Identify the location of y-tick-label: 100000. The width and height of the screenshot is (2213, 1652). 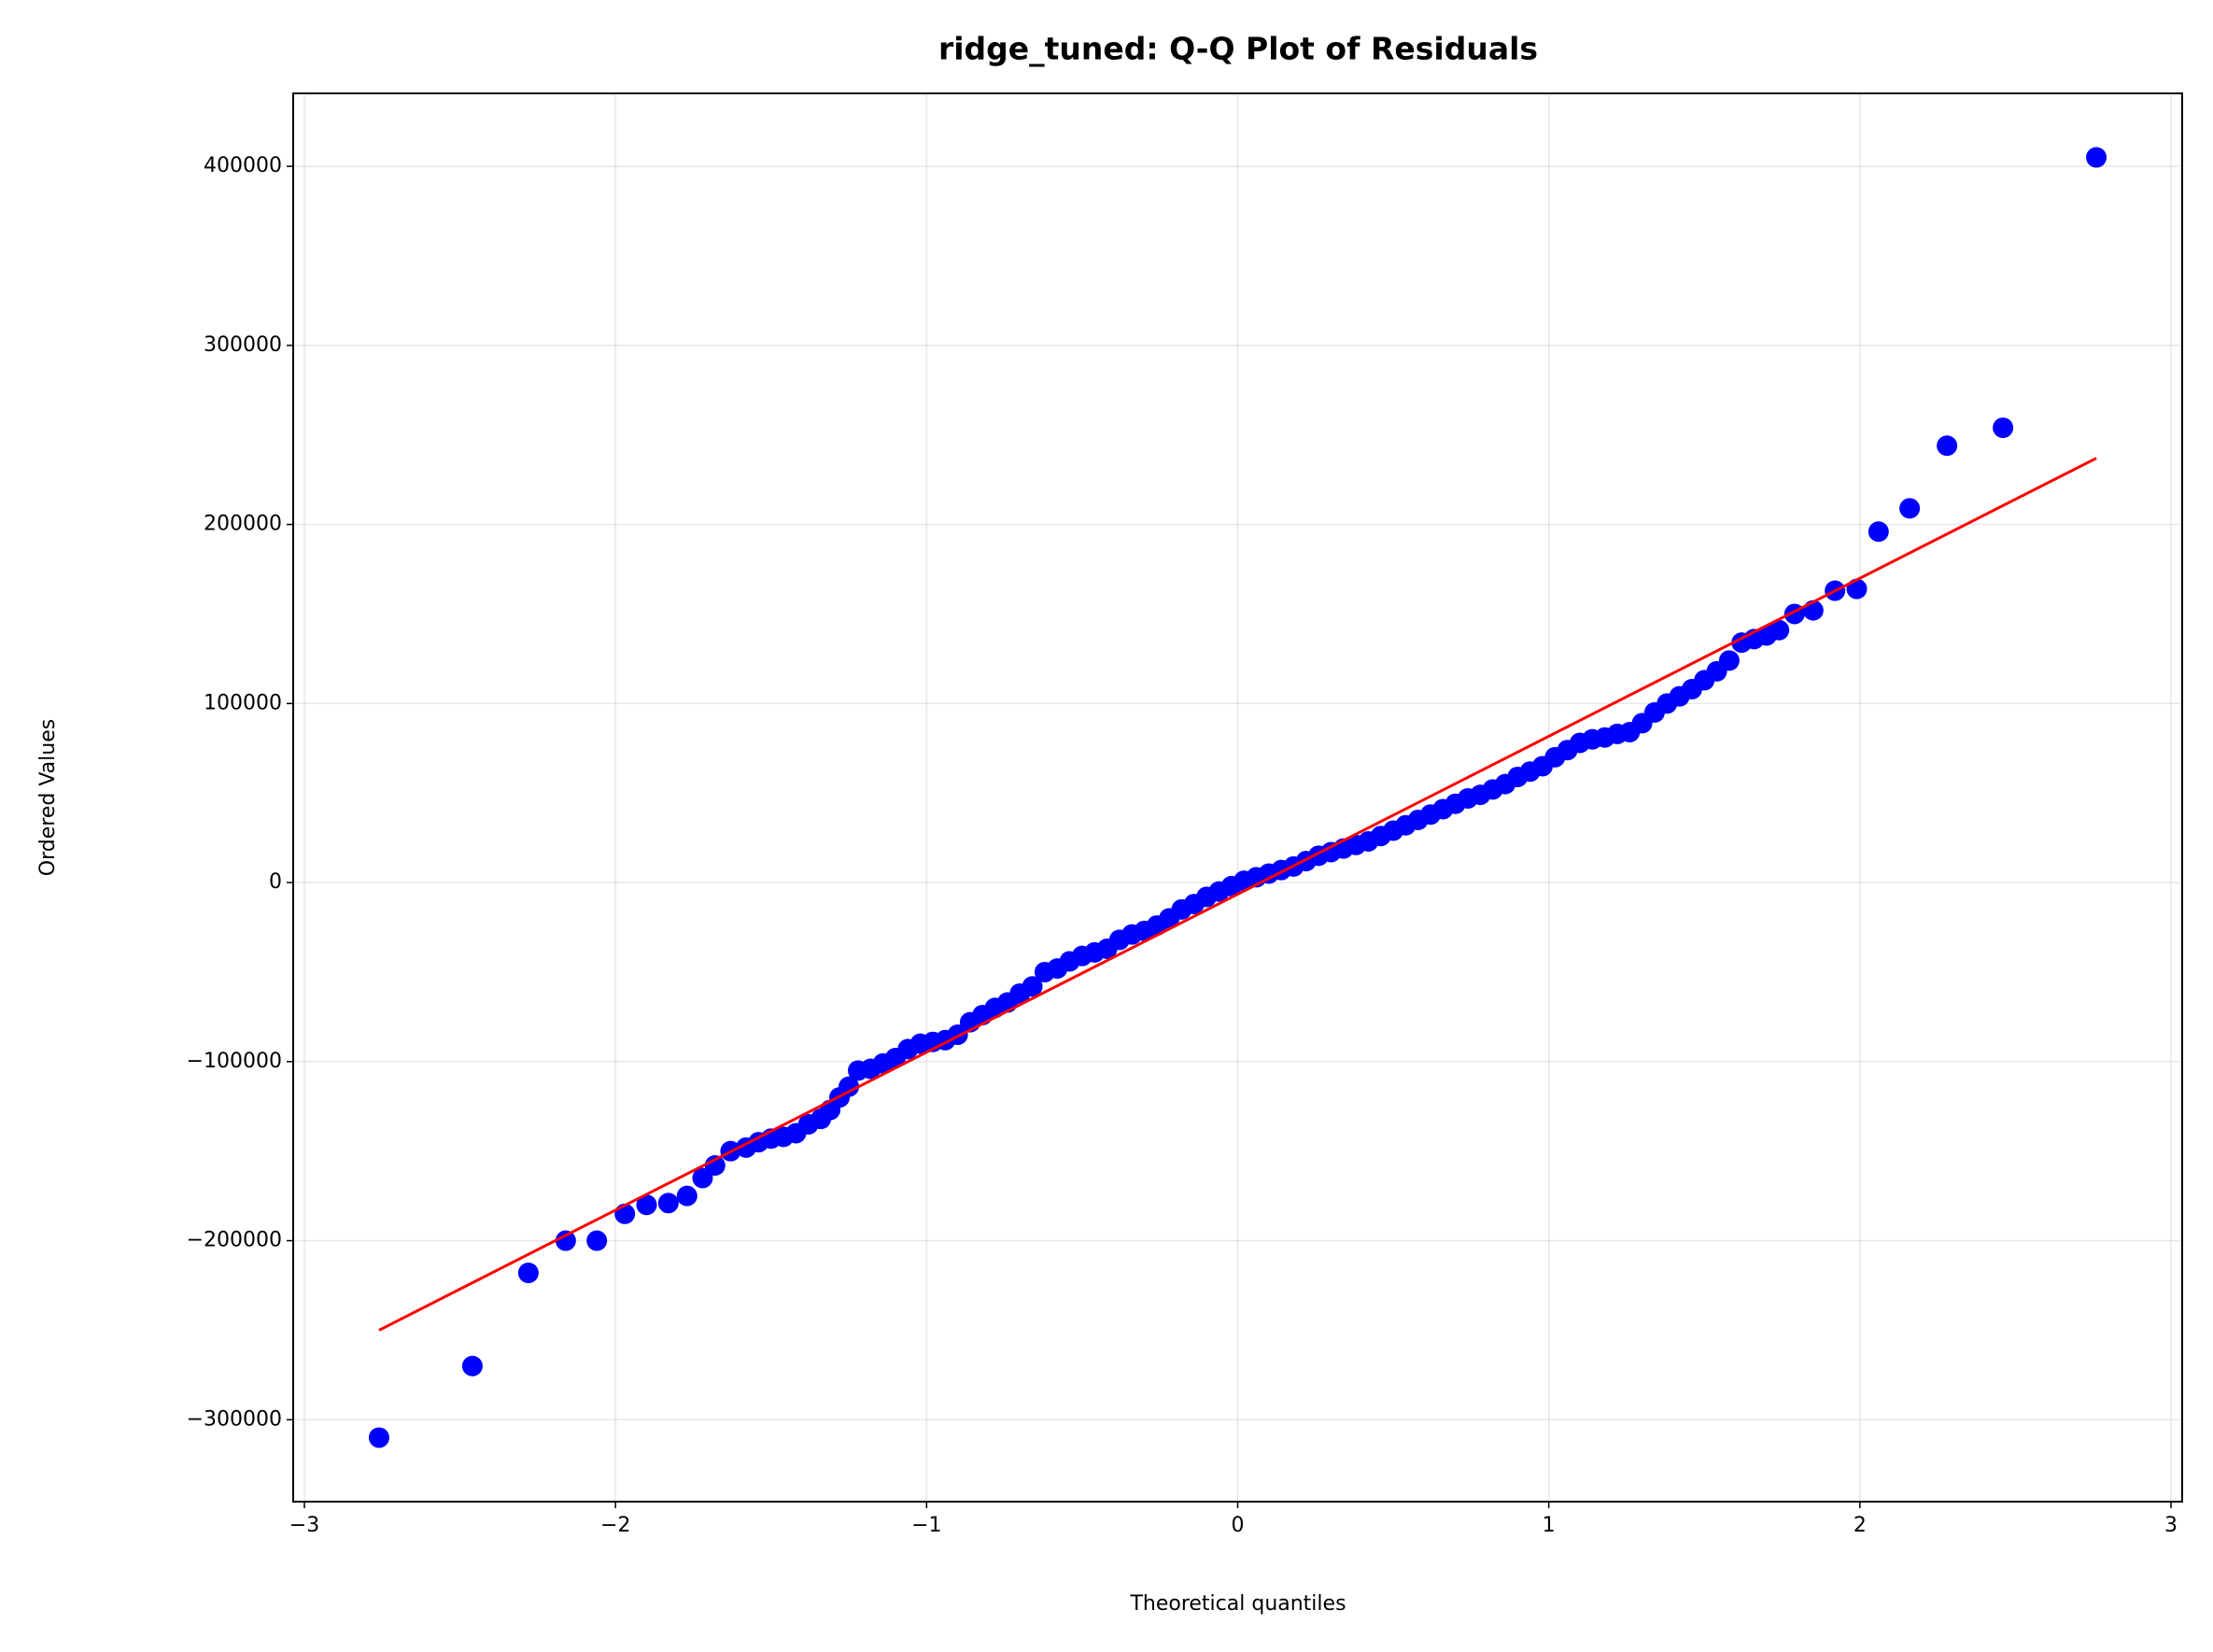
(243, 702).